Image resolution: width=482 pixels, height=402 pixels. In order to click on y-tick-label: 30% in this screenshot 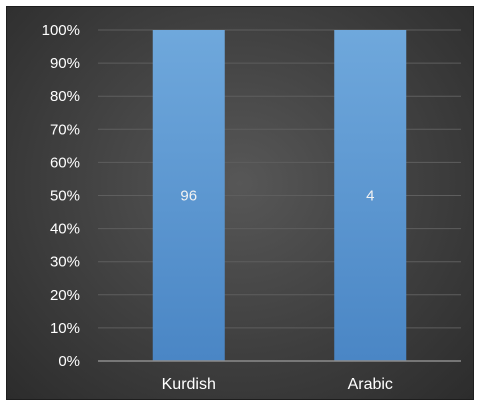, I will do `click(65, 262)`.